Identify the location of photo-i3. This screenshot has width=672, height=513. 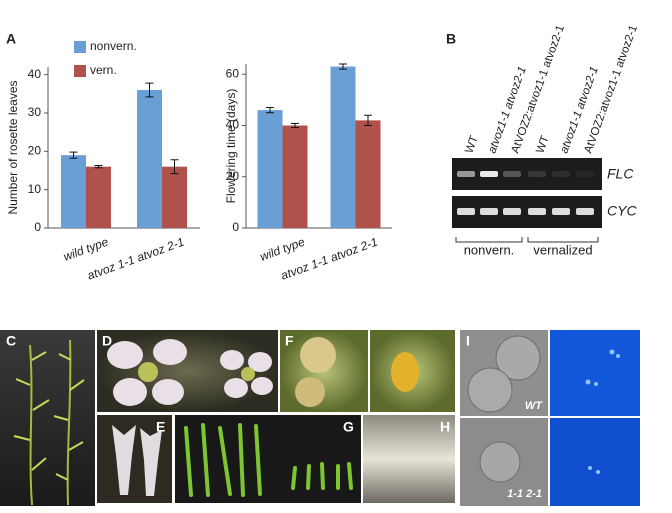
(595, 373).